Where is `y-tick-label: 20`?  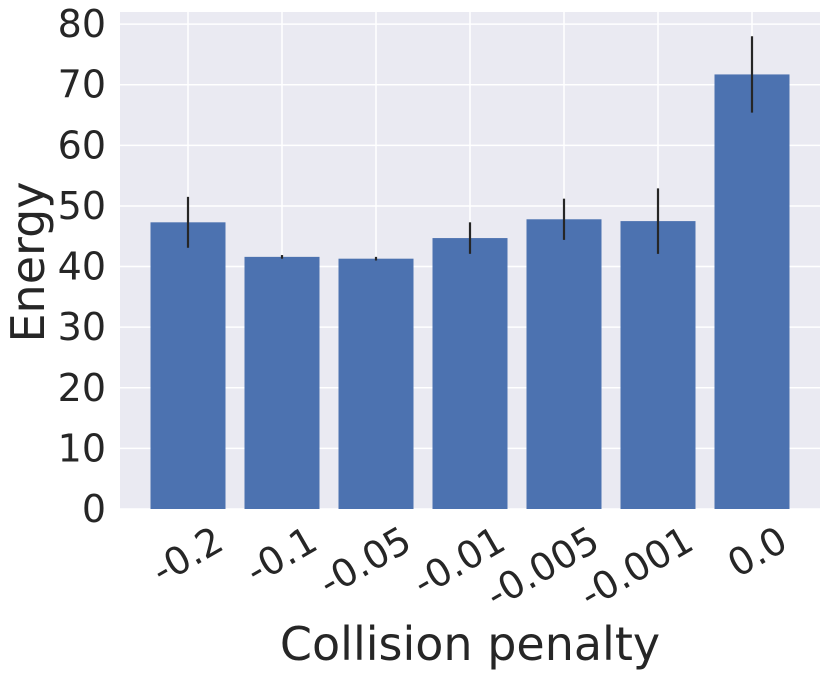 y-tick-label: 20 is located at coordinates (82, 388).